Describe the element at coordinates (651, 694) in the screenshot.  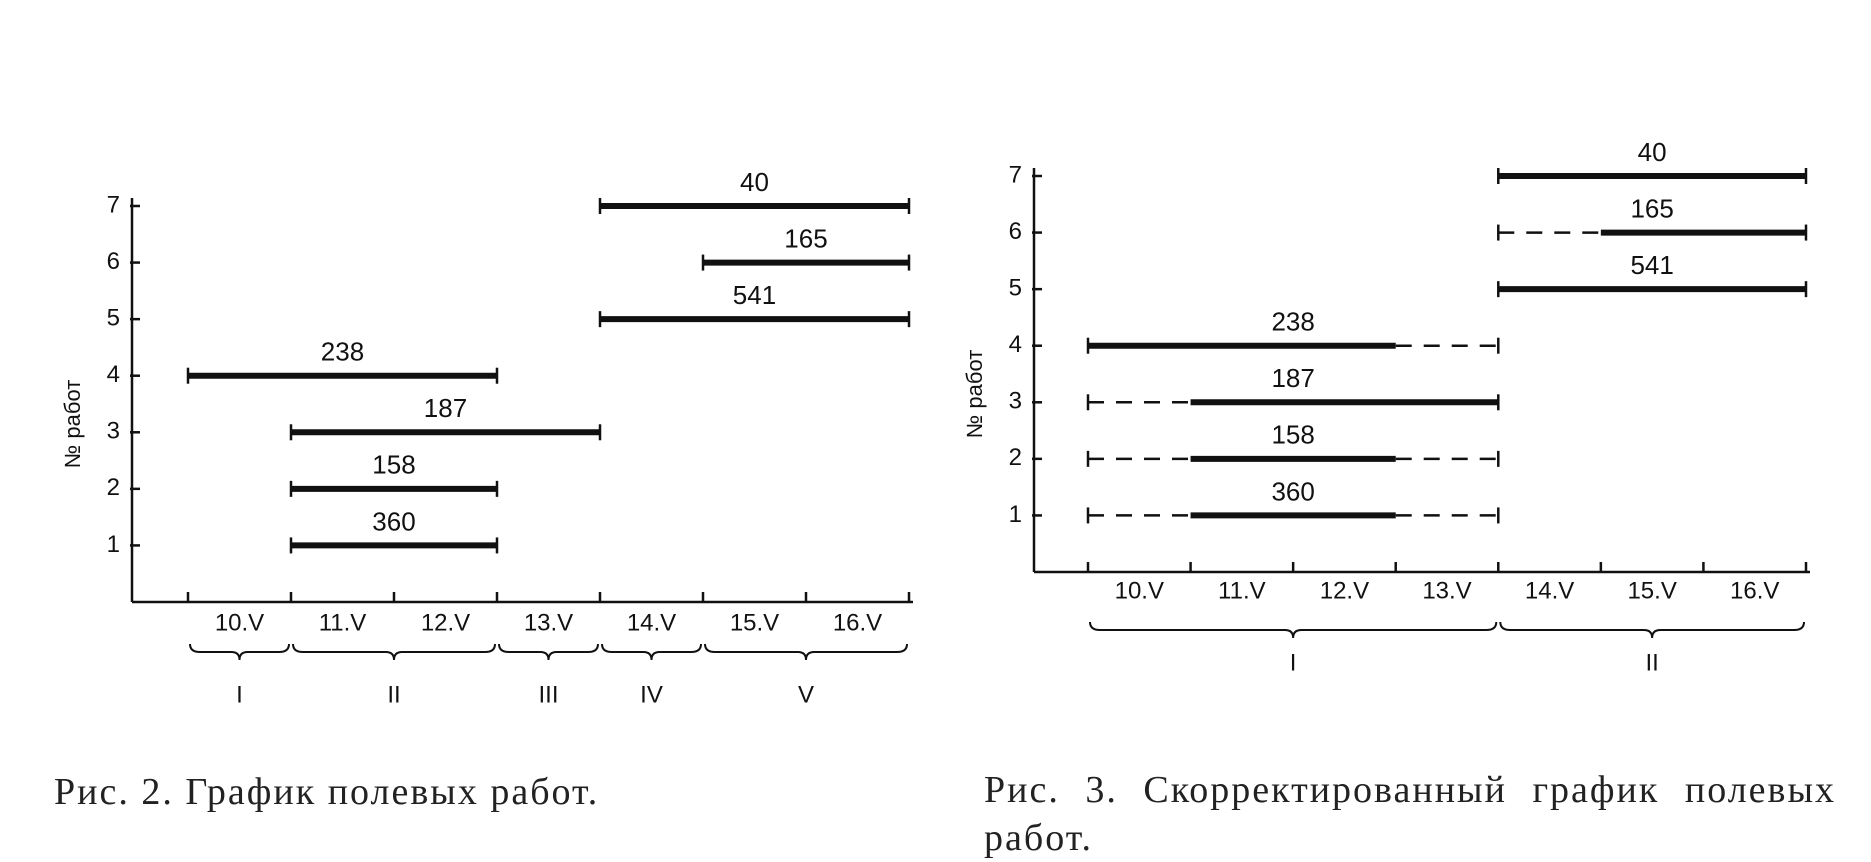
I see `phase-label: IV` at that location.